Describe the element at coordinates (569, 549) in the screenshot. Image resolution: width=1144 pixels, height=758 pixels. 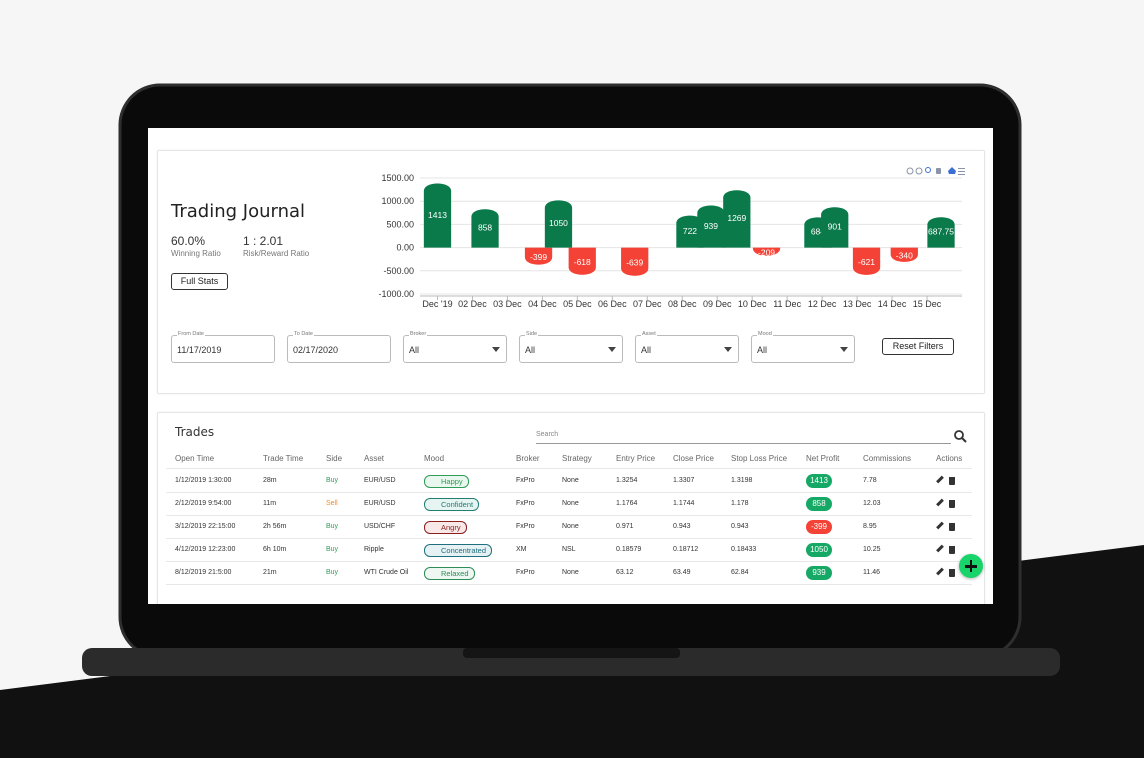
I see `table-cell: NSL` at that location.